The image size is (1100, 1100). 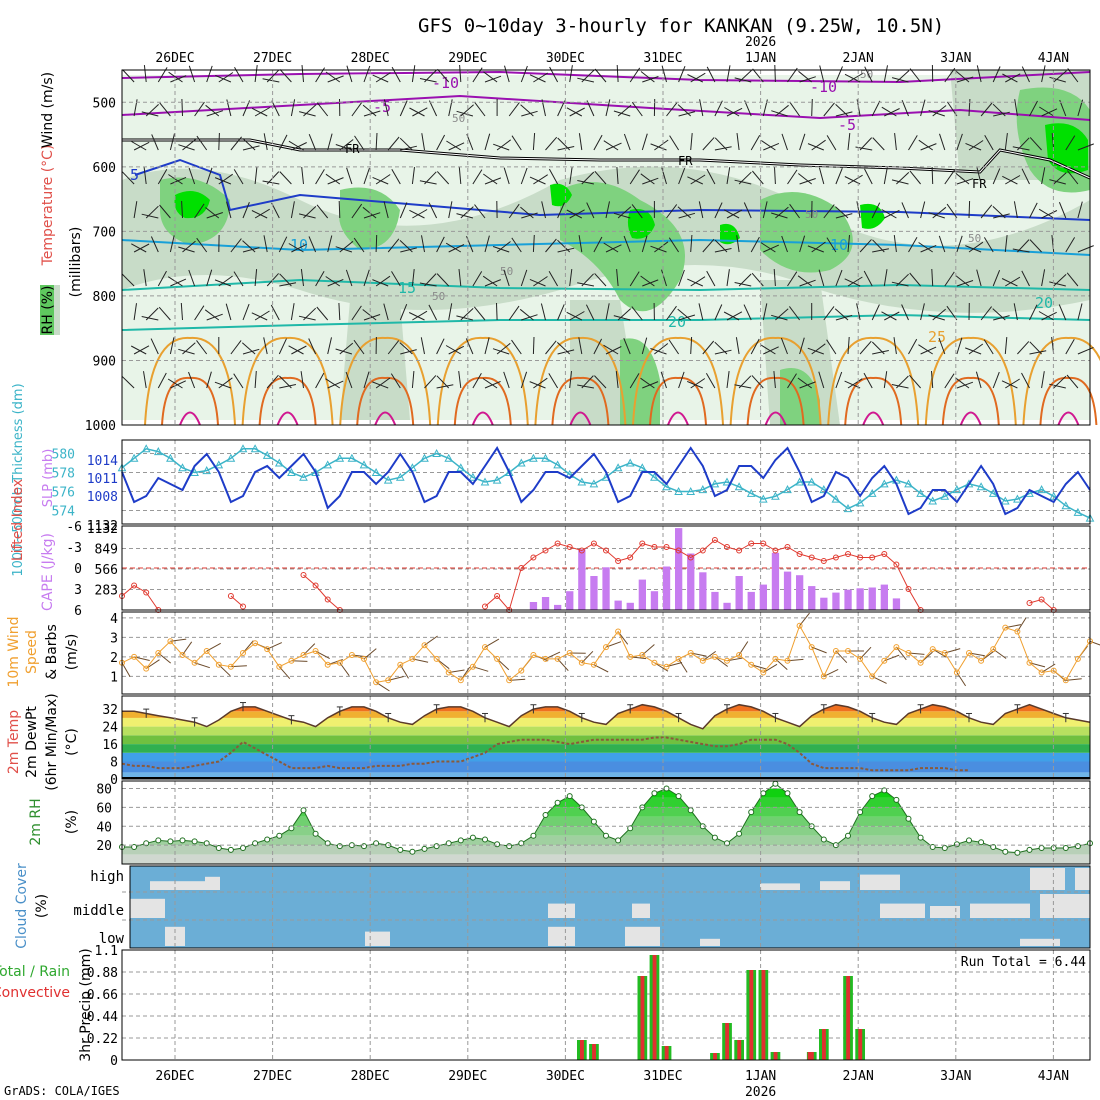 I want to click on temp2m-line, so click(x=606, y=716).